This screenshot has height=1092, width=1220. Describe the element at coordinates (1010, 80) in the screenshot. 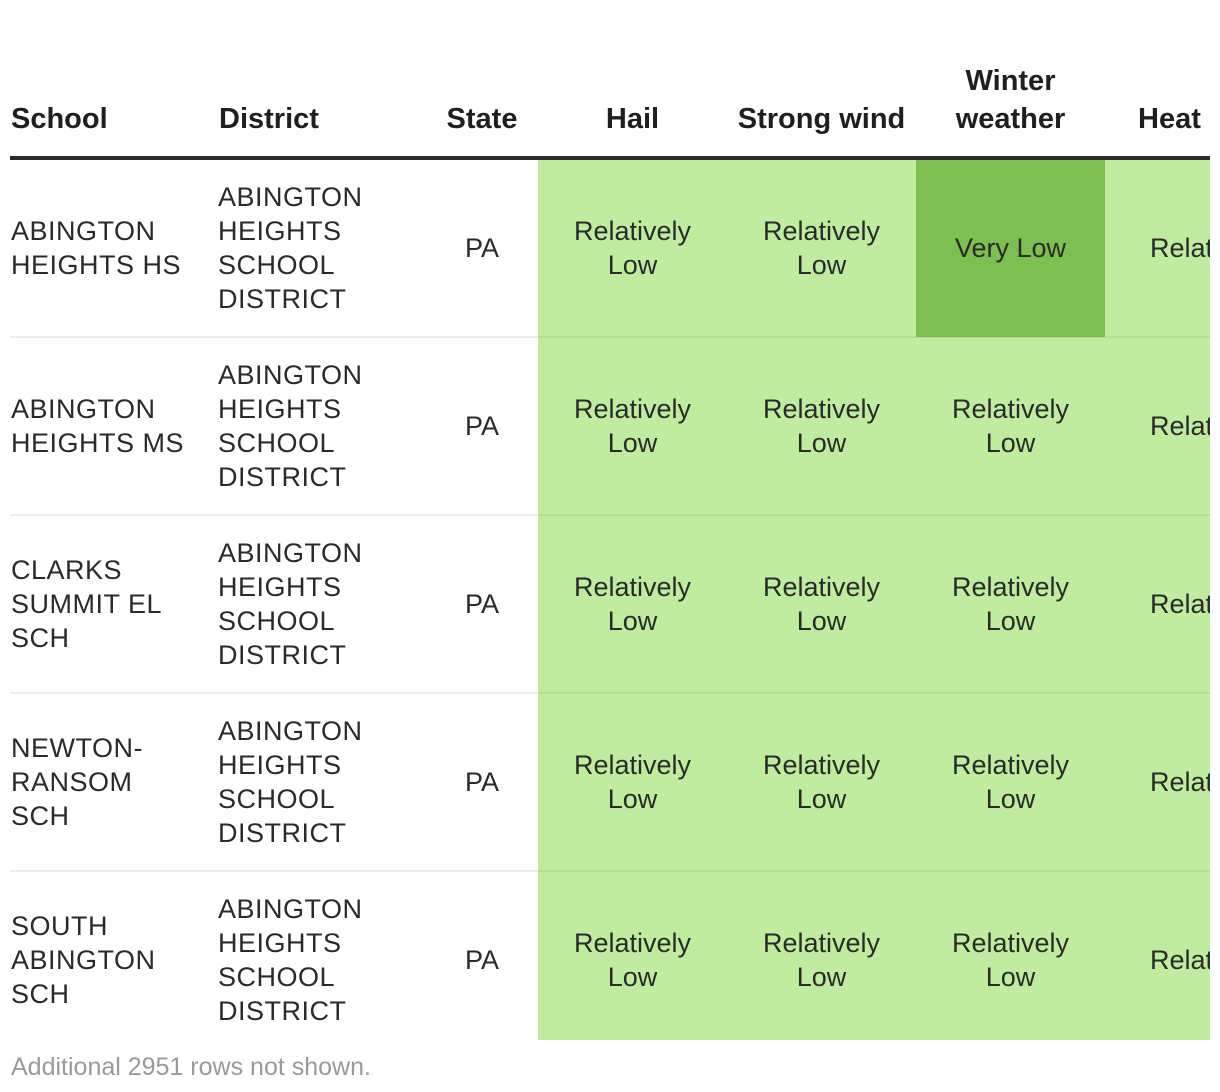

I see `column-header-winter-weather: Winter weather` at that location.